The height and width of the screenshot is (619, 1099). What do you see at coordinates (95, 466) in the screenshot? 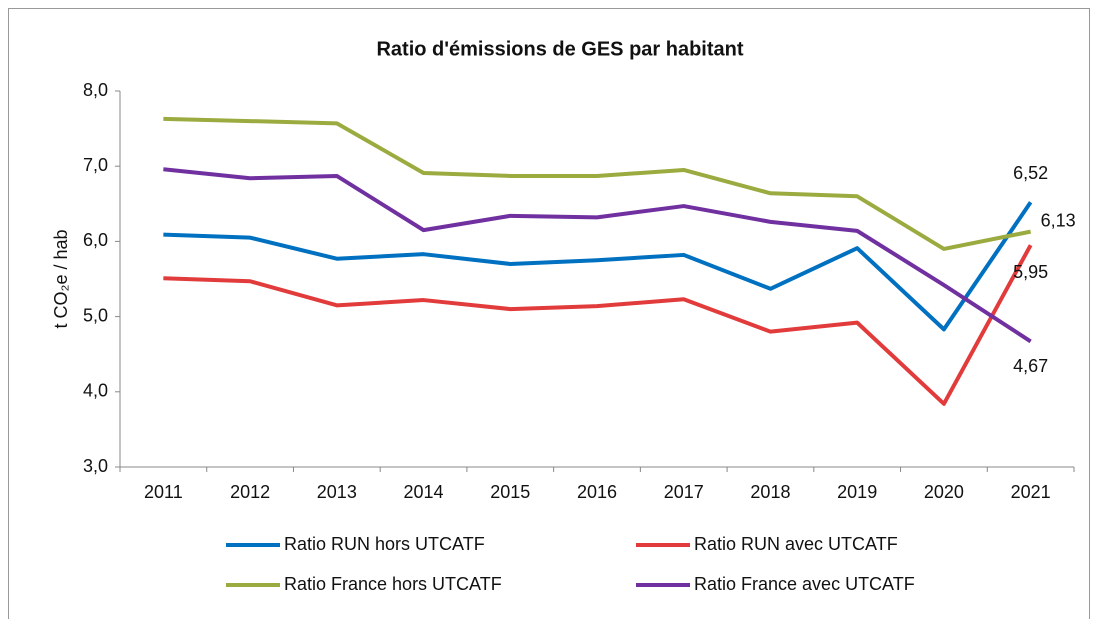
I see `y-tick-label: 3,0` at bounding box center [95, 466].